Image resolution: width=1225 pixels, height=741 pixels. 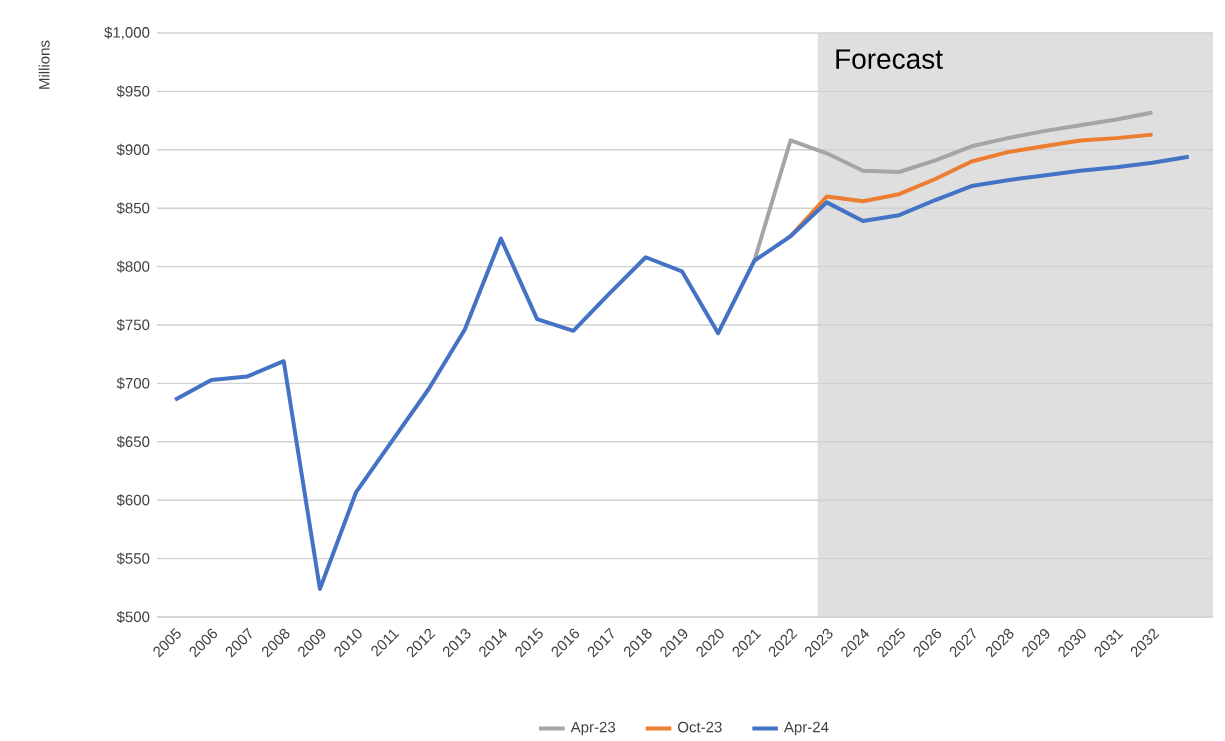 I want to click on y-tick-label: $950, so click(x=133, y=91).